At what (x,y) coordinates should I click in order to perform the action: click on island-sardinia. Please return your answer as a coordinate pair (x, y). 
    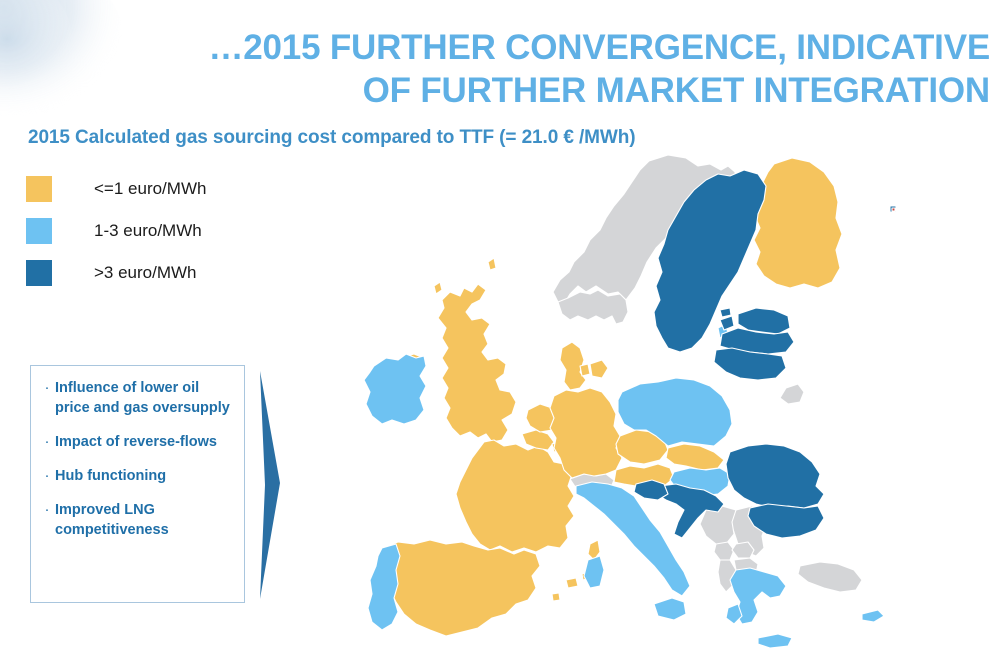
    Looking at the image, I should click on (594, 572).